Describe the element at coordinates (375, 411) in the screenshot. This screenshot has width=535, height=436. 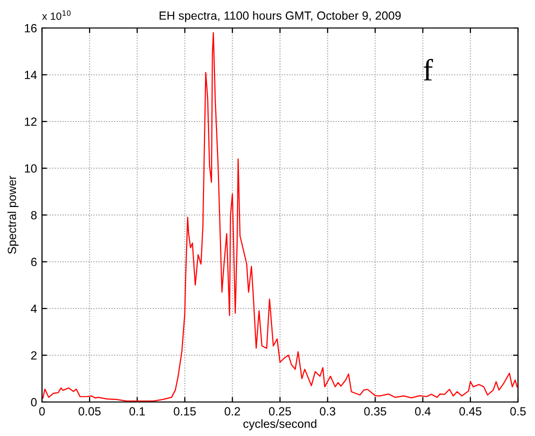
I see `x-tick-label: 0.35` at that location.